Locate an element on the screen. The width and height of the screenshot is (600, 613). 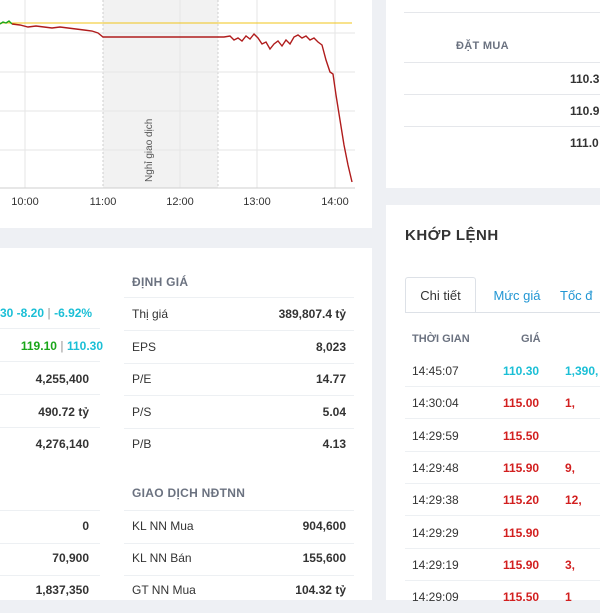
valuation-value: 389,807.4 tỷ is located at coordinates (312, 314).